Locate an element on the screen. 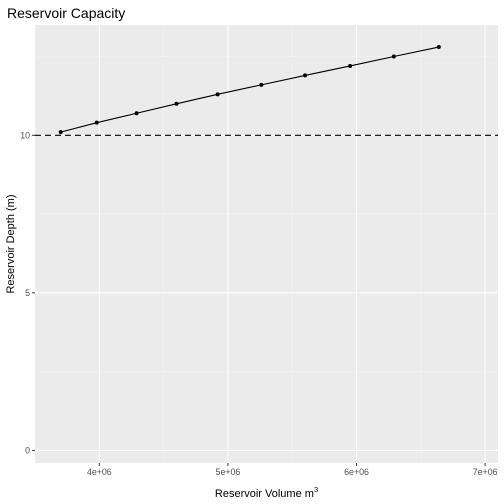 This screenshot has height=504, width=504. y-axis-title: Reservoir Depth (m) is located at coordinates (11, 243).